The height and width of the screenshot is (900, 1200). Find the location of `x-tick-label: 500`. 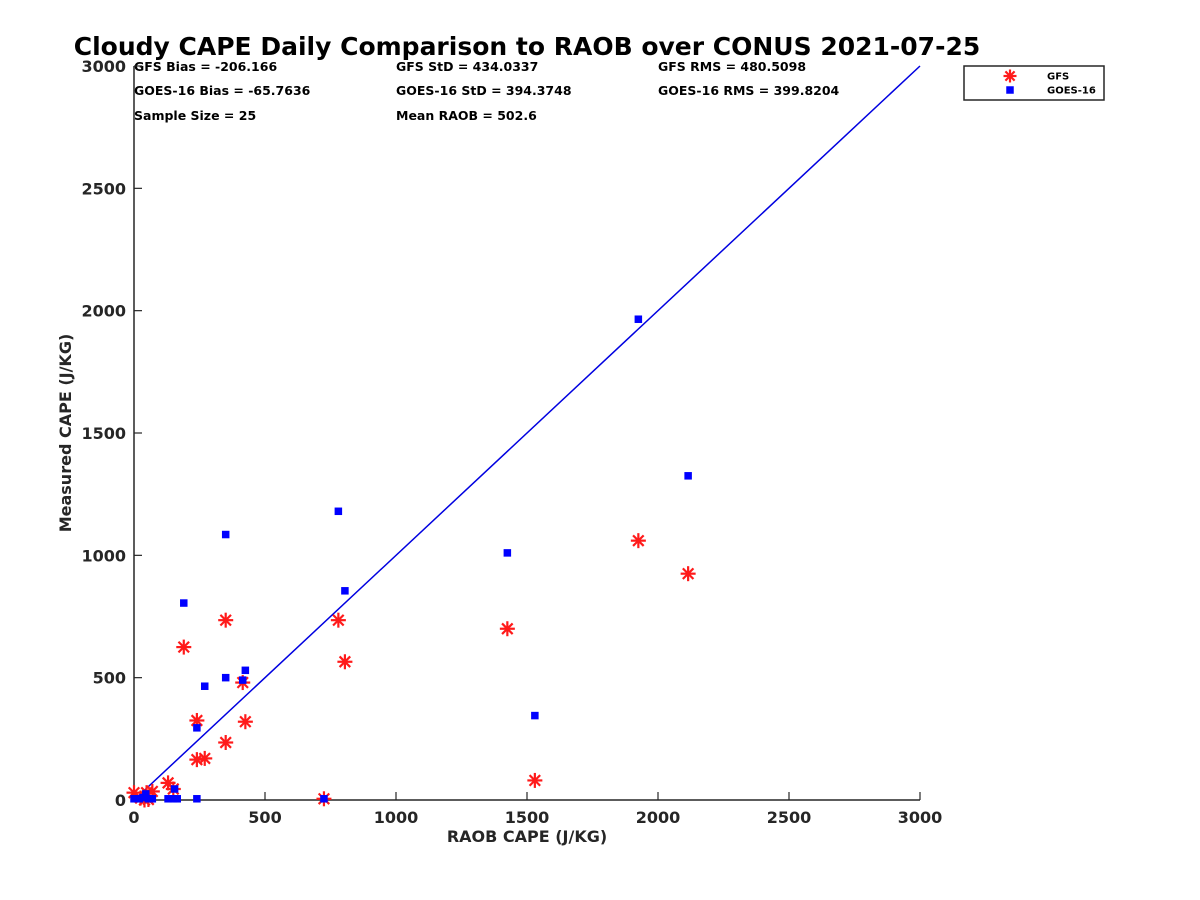

x-tick-label: 500 is located at coordinates (264, 817).